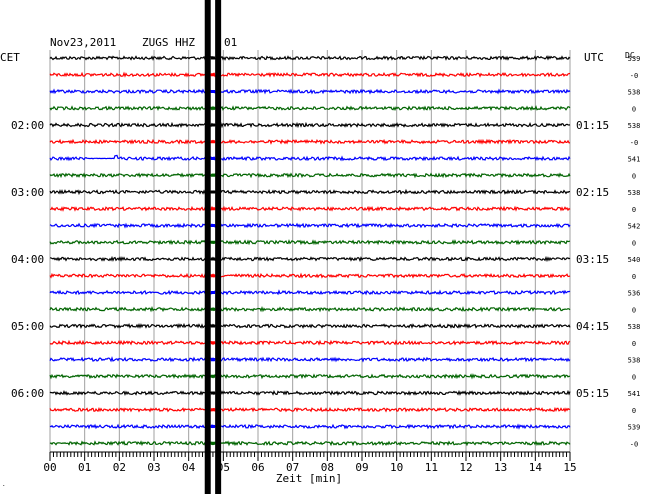  I want to click on x-tick-label: 10, so click(396, 467).